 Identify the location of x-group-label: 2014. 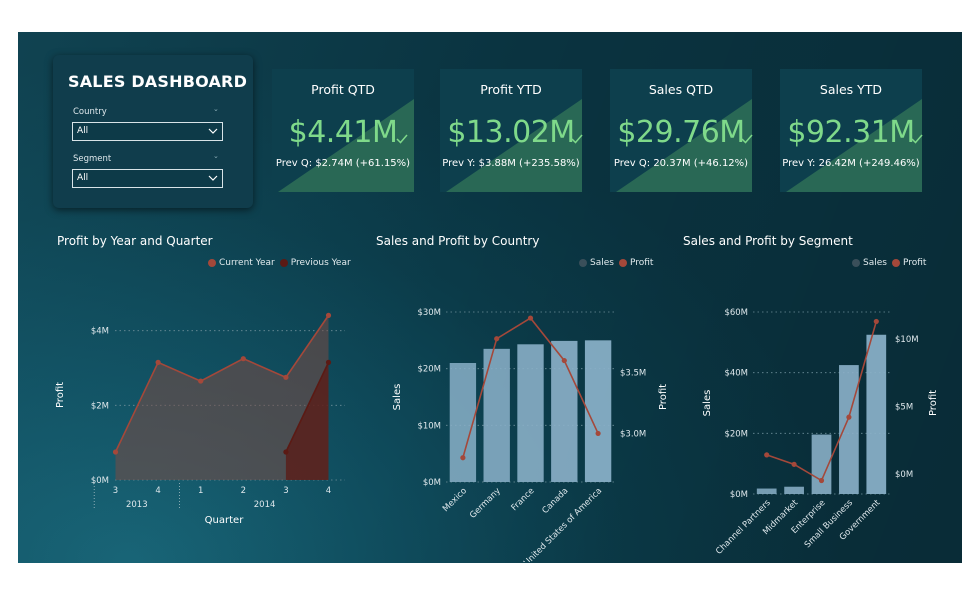
(265, 505).